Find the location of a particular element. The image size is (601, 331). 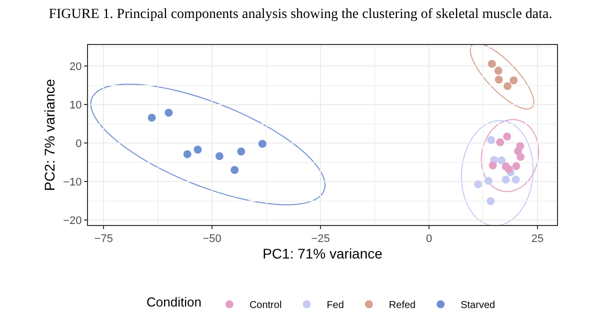

legend-label: Starved is located at coordinates (478, 306).